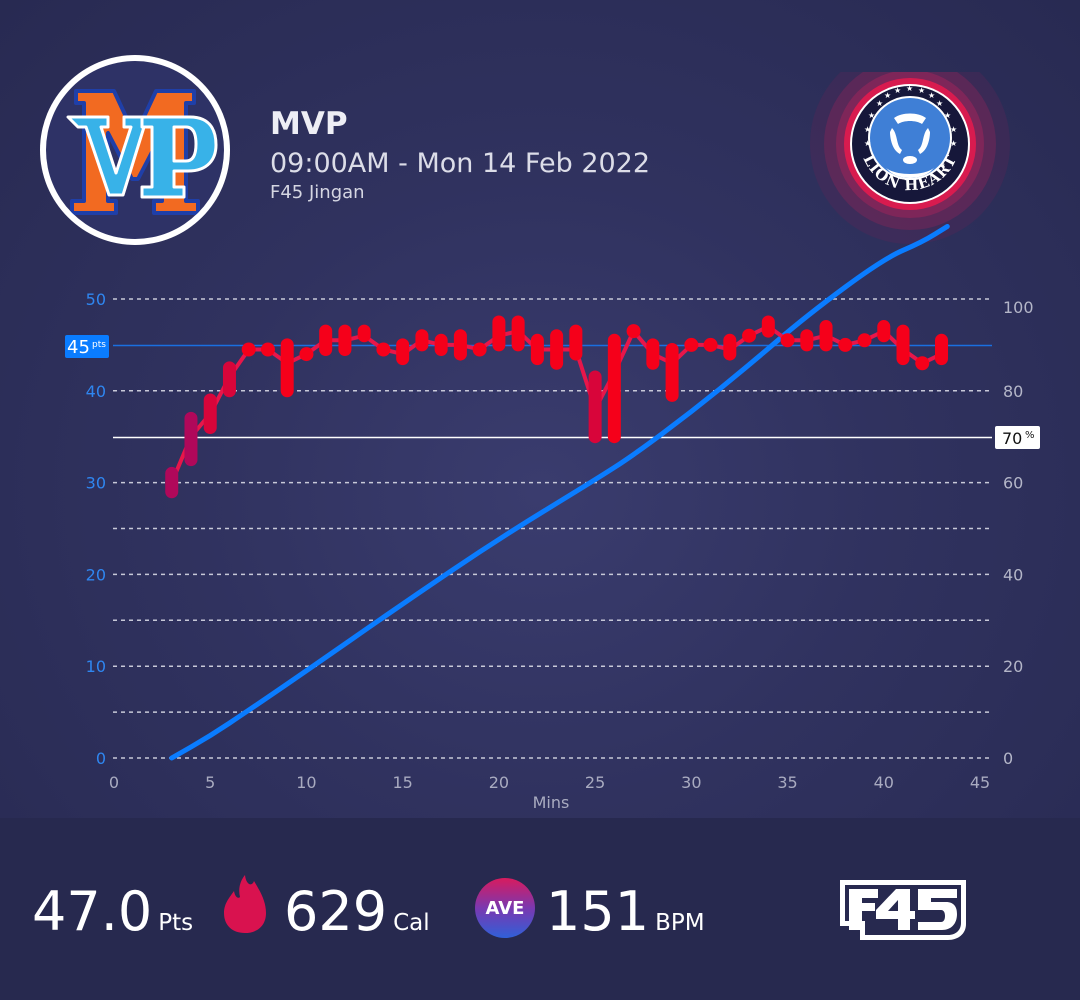  I want to click on points-stat: 47.0 Pts, so click(112, 911).